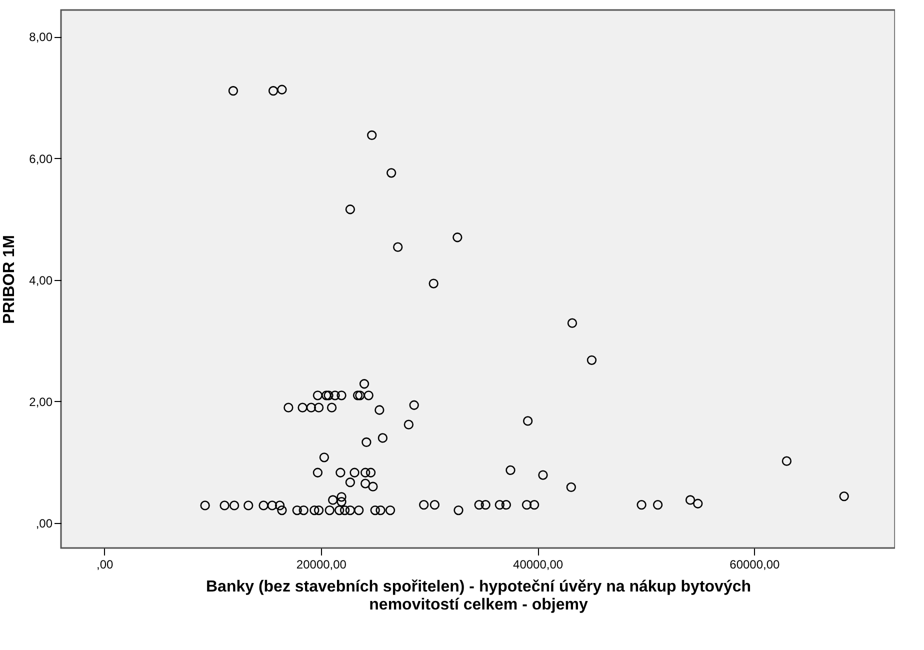 This screenshot has height=650, width=924. What do you see at coordinates (41, 37) in the screenshot?
I see `y-tick-label: 8,00` at bounding box center [41, 37].